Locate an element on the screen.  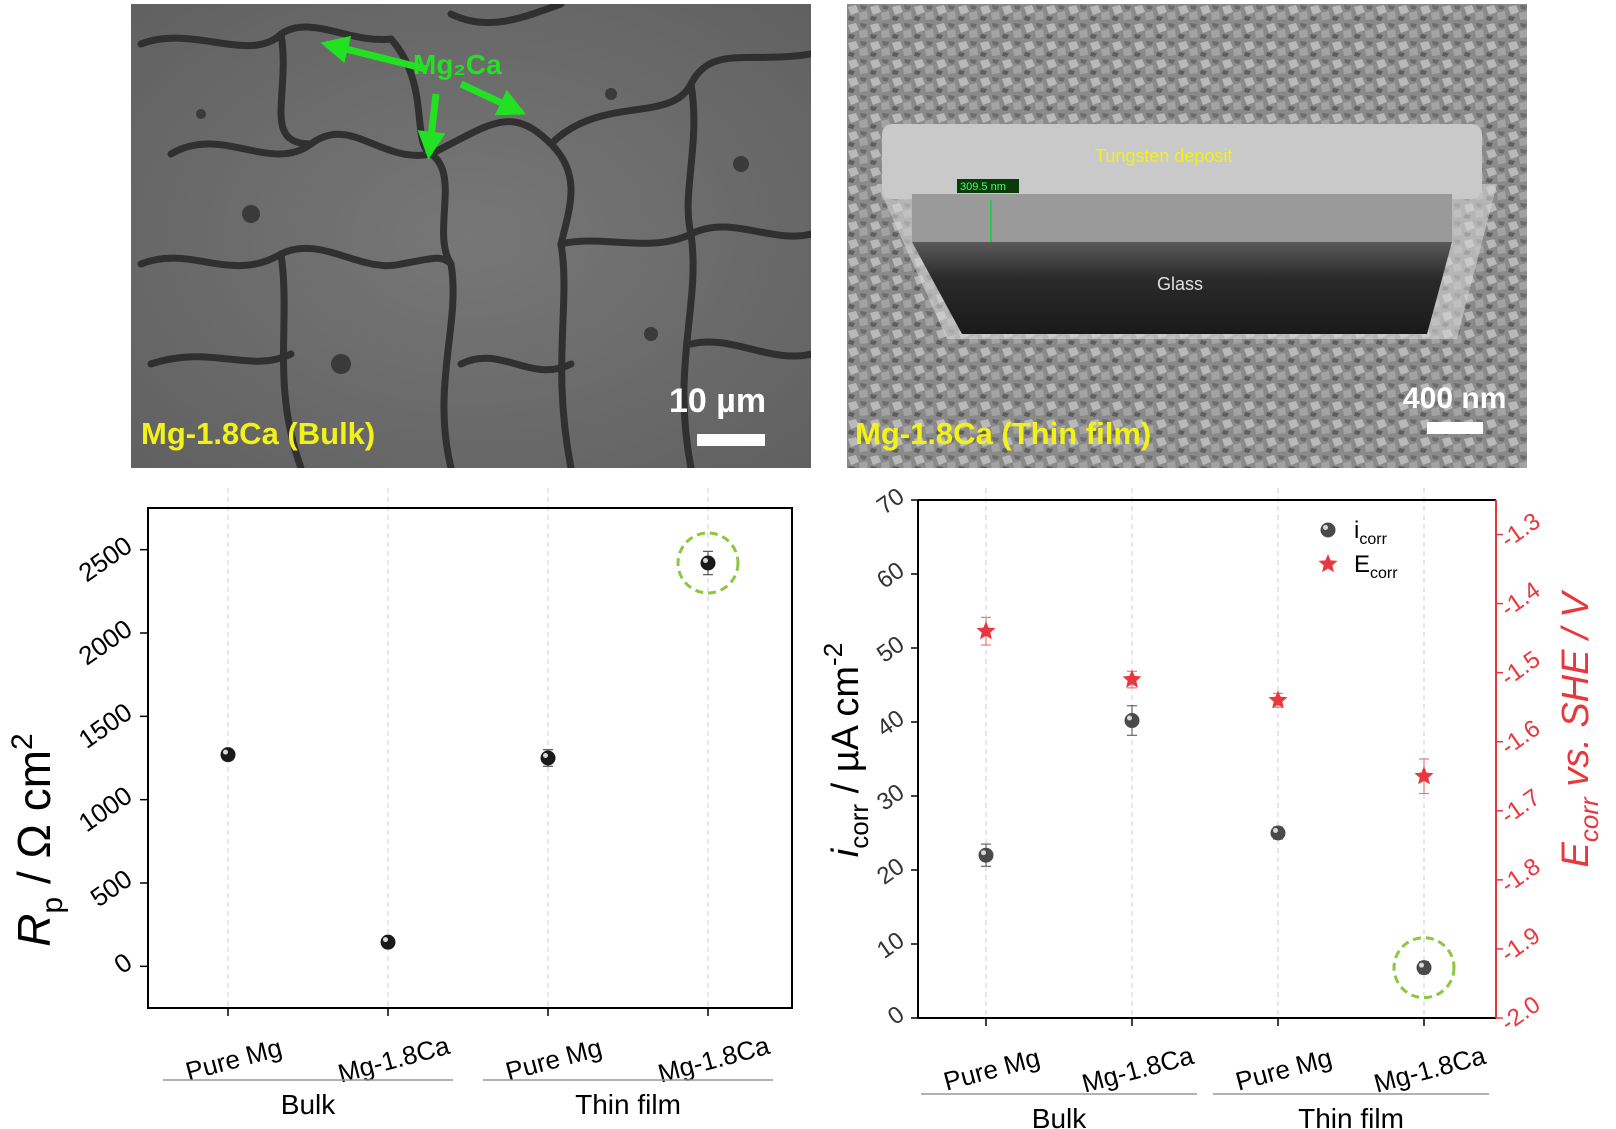
icorr-y-tick-label: 10 is located at coordinates (890, 945).